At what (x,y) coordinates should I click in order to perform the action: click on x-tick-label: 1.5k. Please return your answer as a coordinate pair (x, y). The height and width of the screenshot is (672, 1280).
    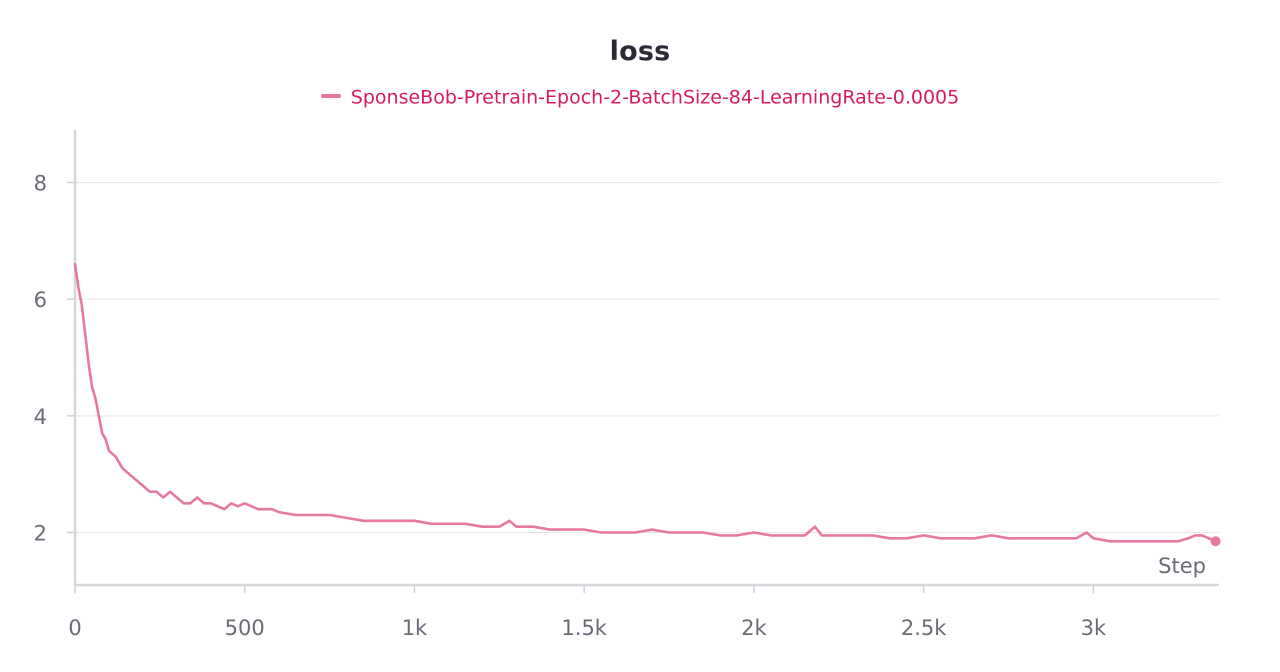
    Looking at the image, I should click on (584, 628).